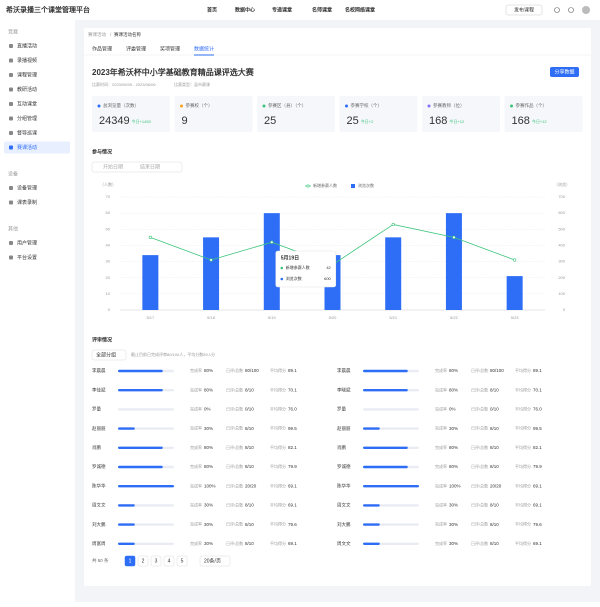 This screenshot has height=607, width=600. What do you see at coordinates (108, 212) in the screenshot?
I see `y-tick-label: 60` at bounding box center [108, 212].